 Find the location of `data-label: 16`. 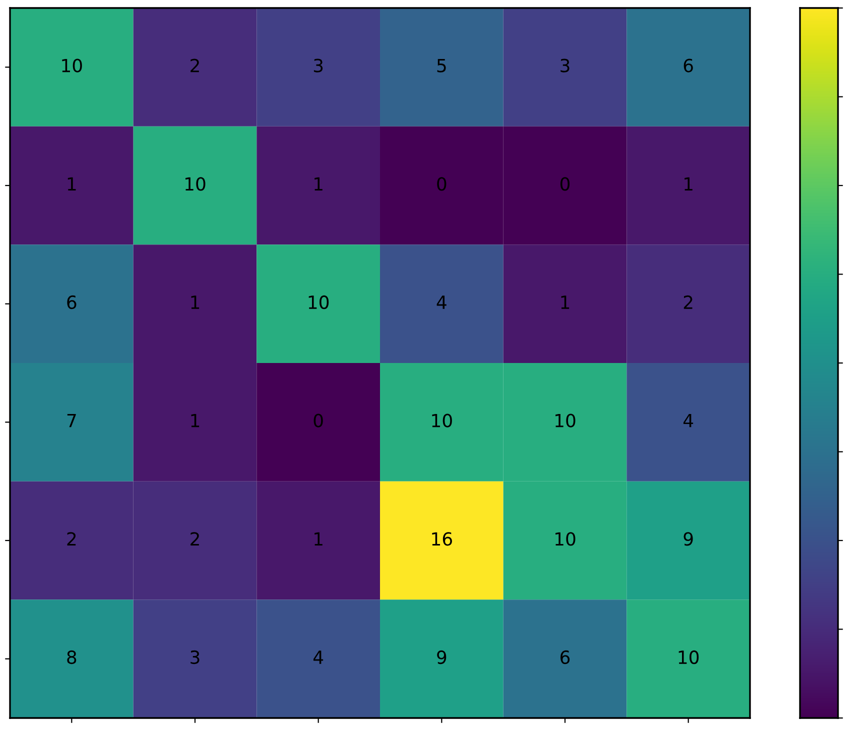

data-label: 16 is located at coordinates (442, 539).